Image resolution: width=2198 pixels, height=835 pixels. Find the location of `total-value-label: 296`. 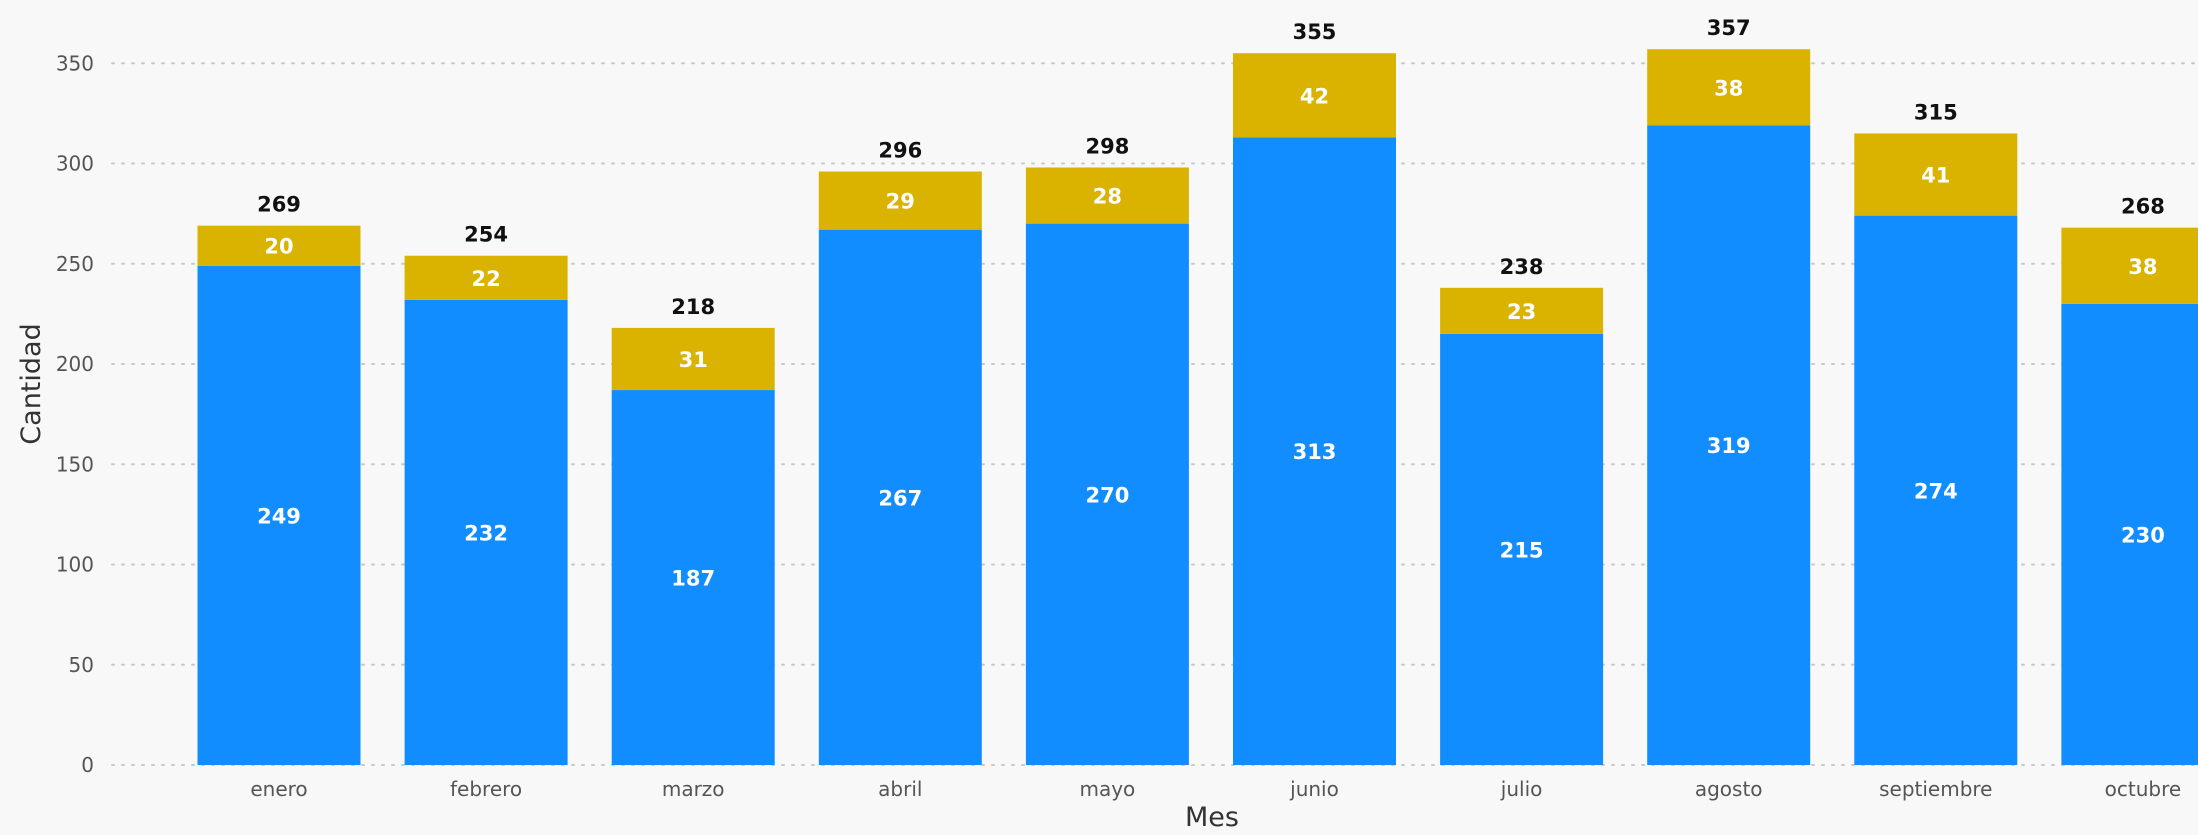

total-value-label: 296 is located at coordinates (900, 151).